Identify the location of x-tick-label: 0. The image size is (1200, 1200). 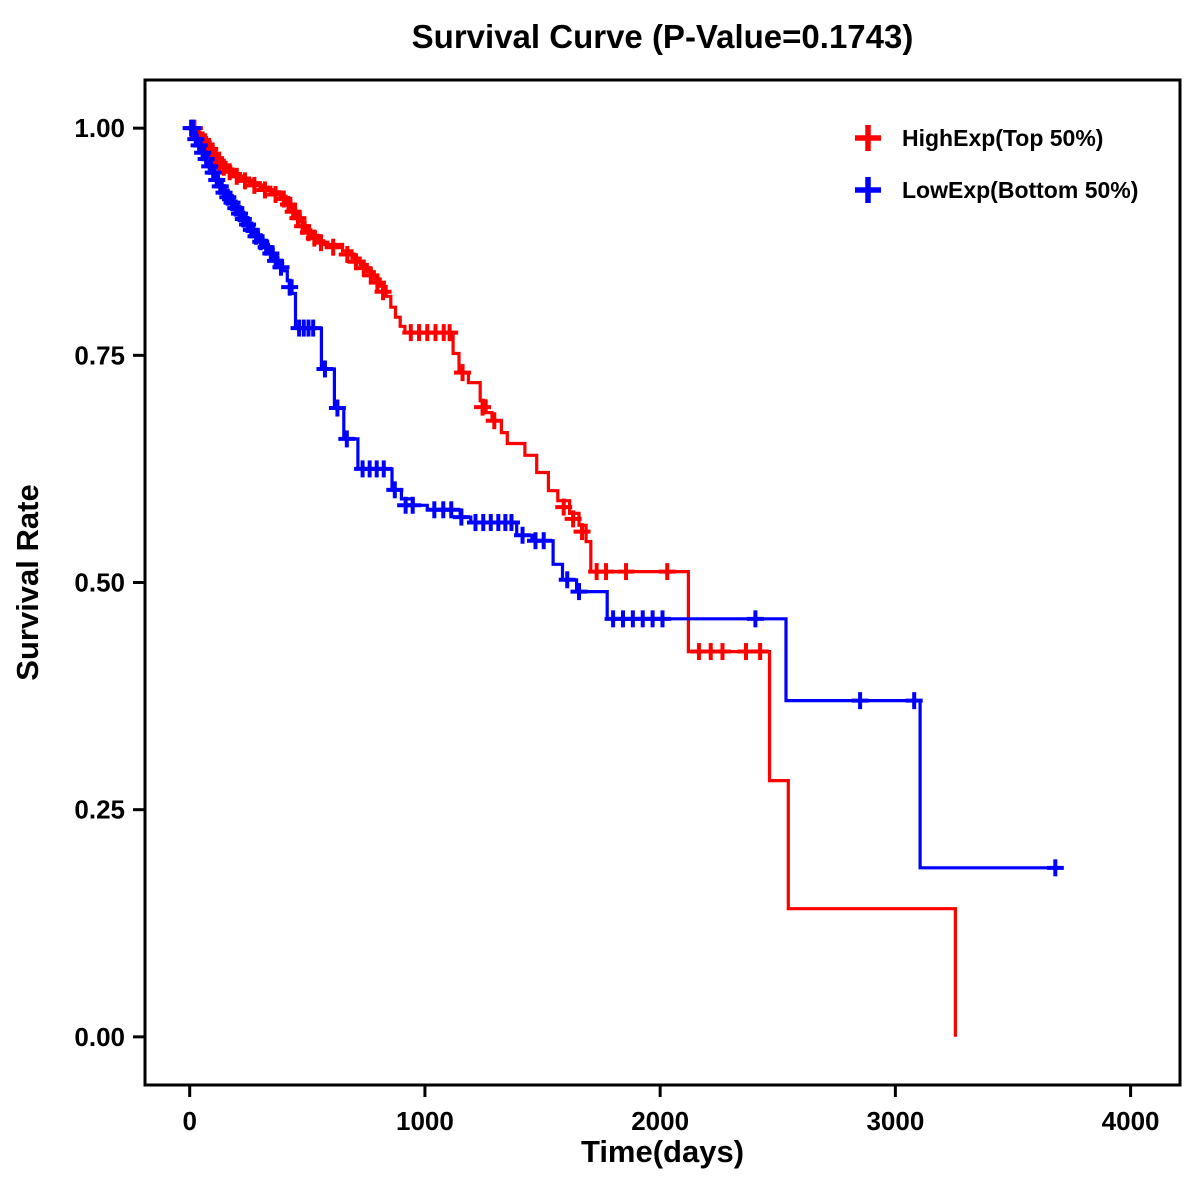
(189, 1121).